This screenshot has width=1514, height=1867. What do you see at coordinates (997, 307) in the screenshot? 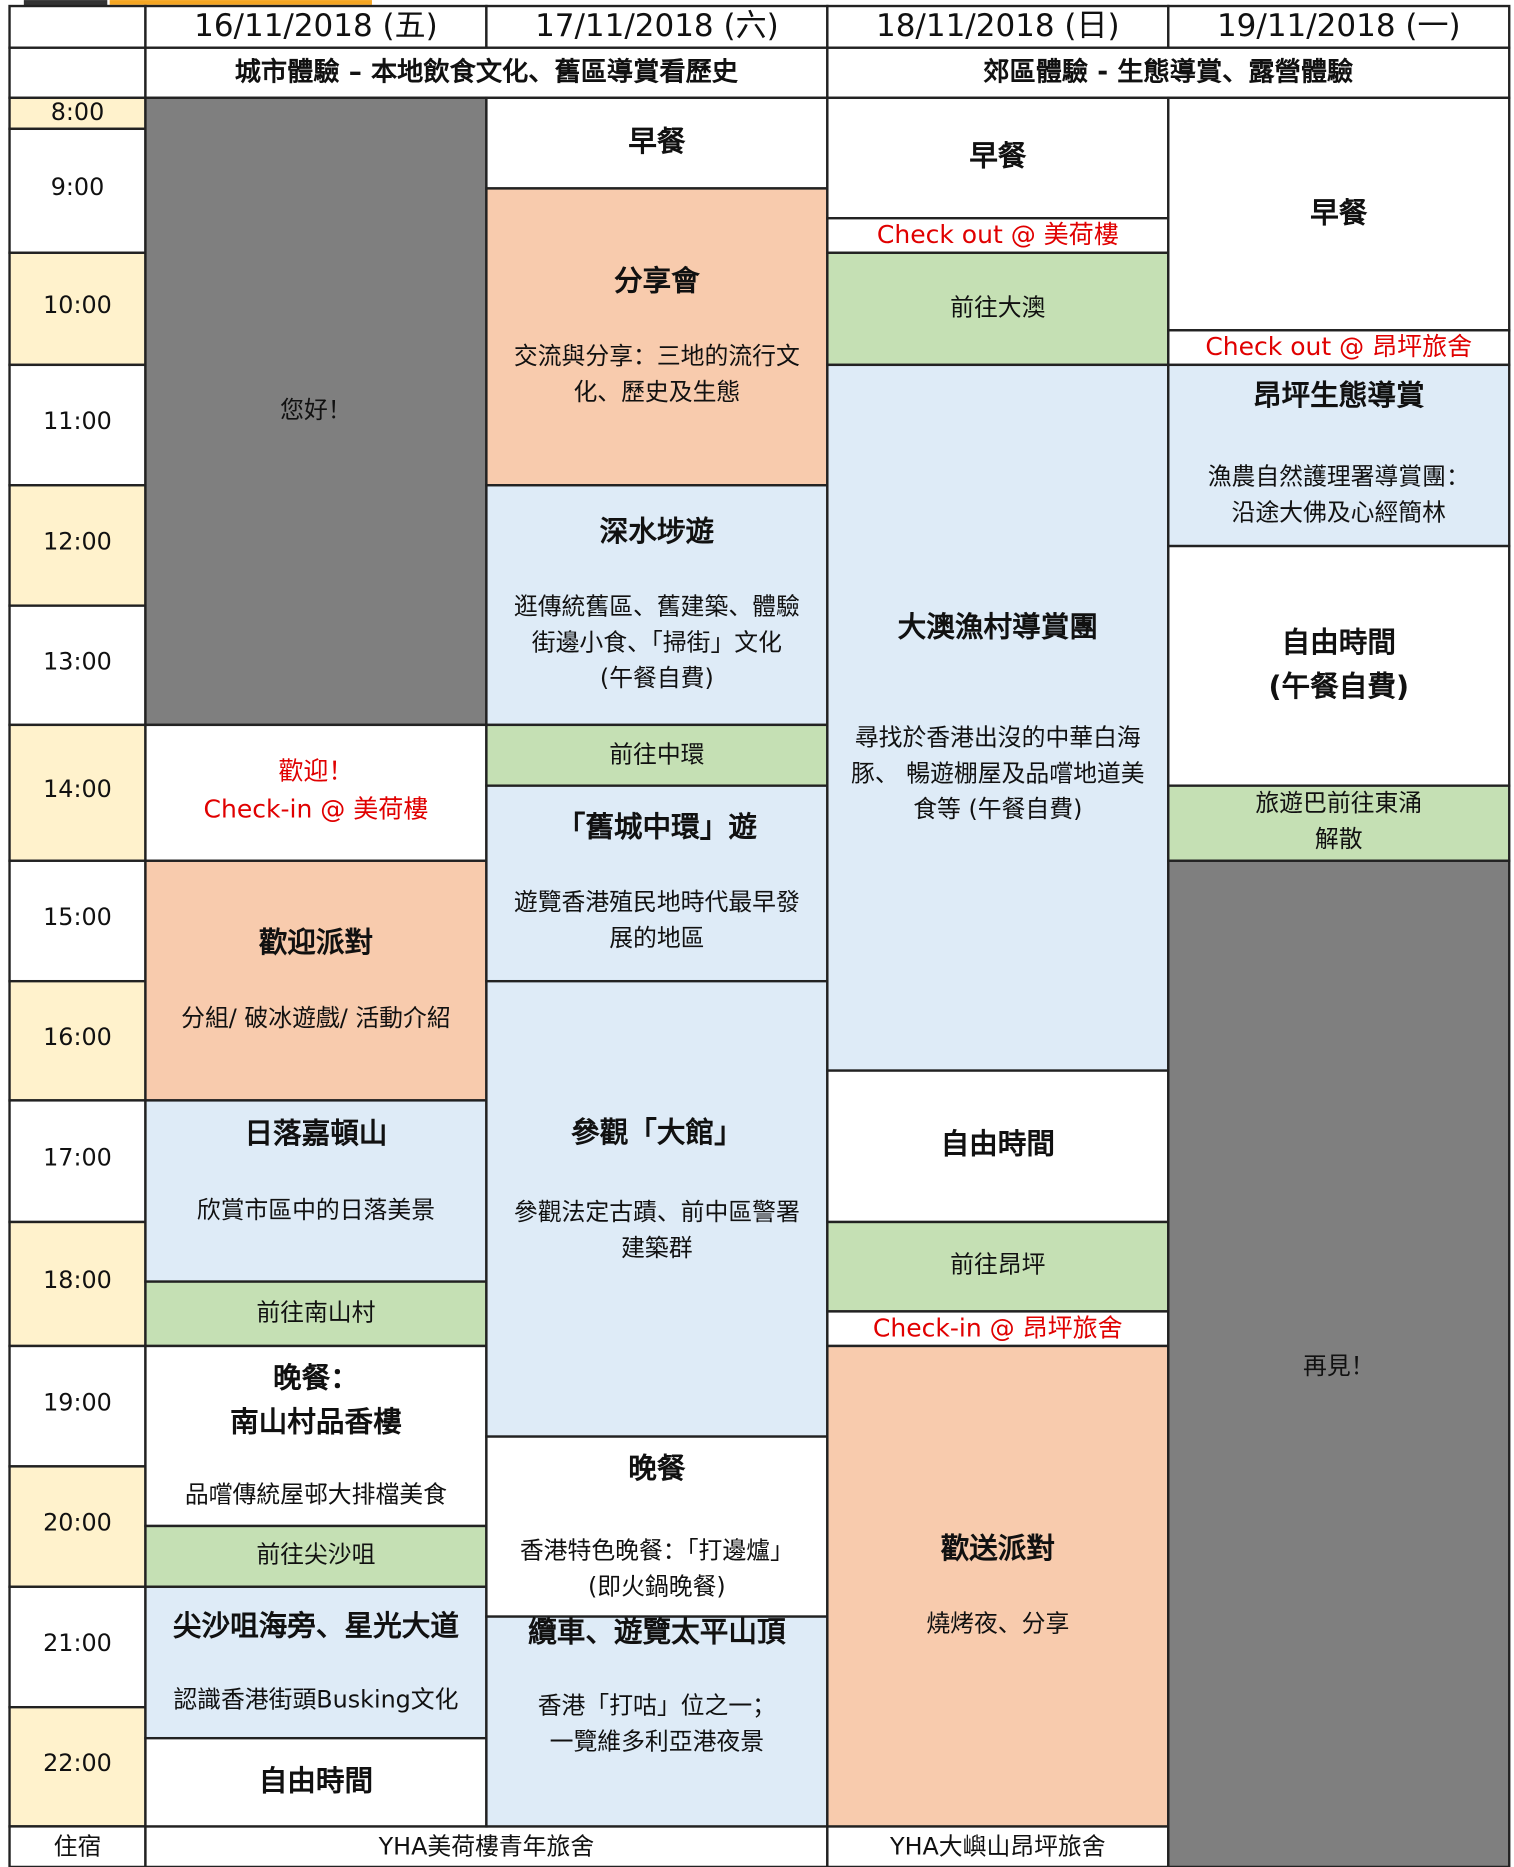
I see `event-title: 前往大澳` at bounding box center [997, 307].